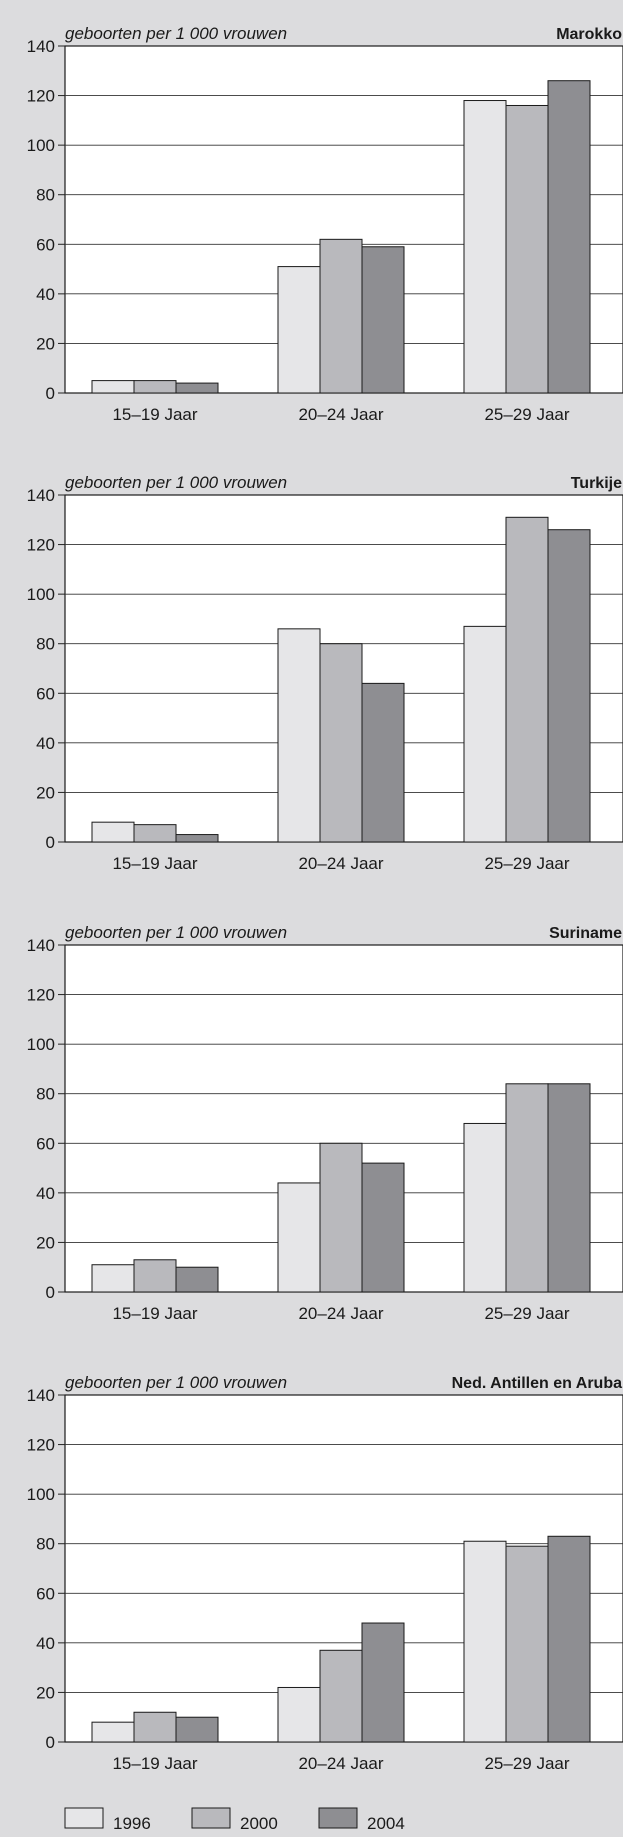  What do you see at coordinates (234, 1820) in the screenshot?
I see `legend: 1996 2000 2004` at bounding box center [234, 1820].